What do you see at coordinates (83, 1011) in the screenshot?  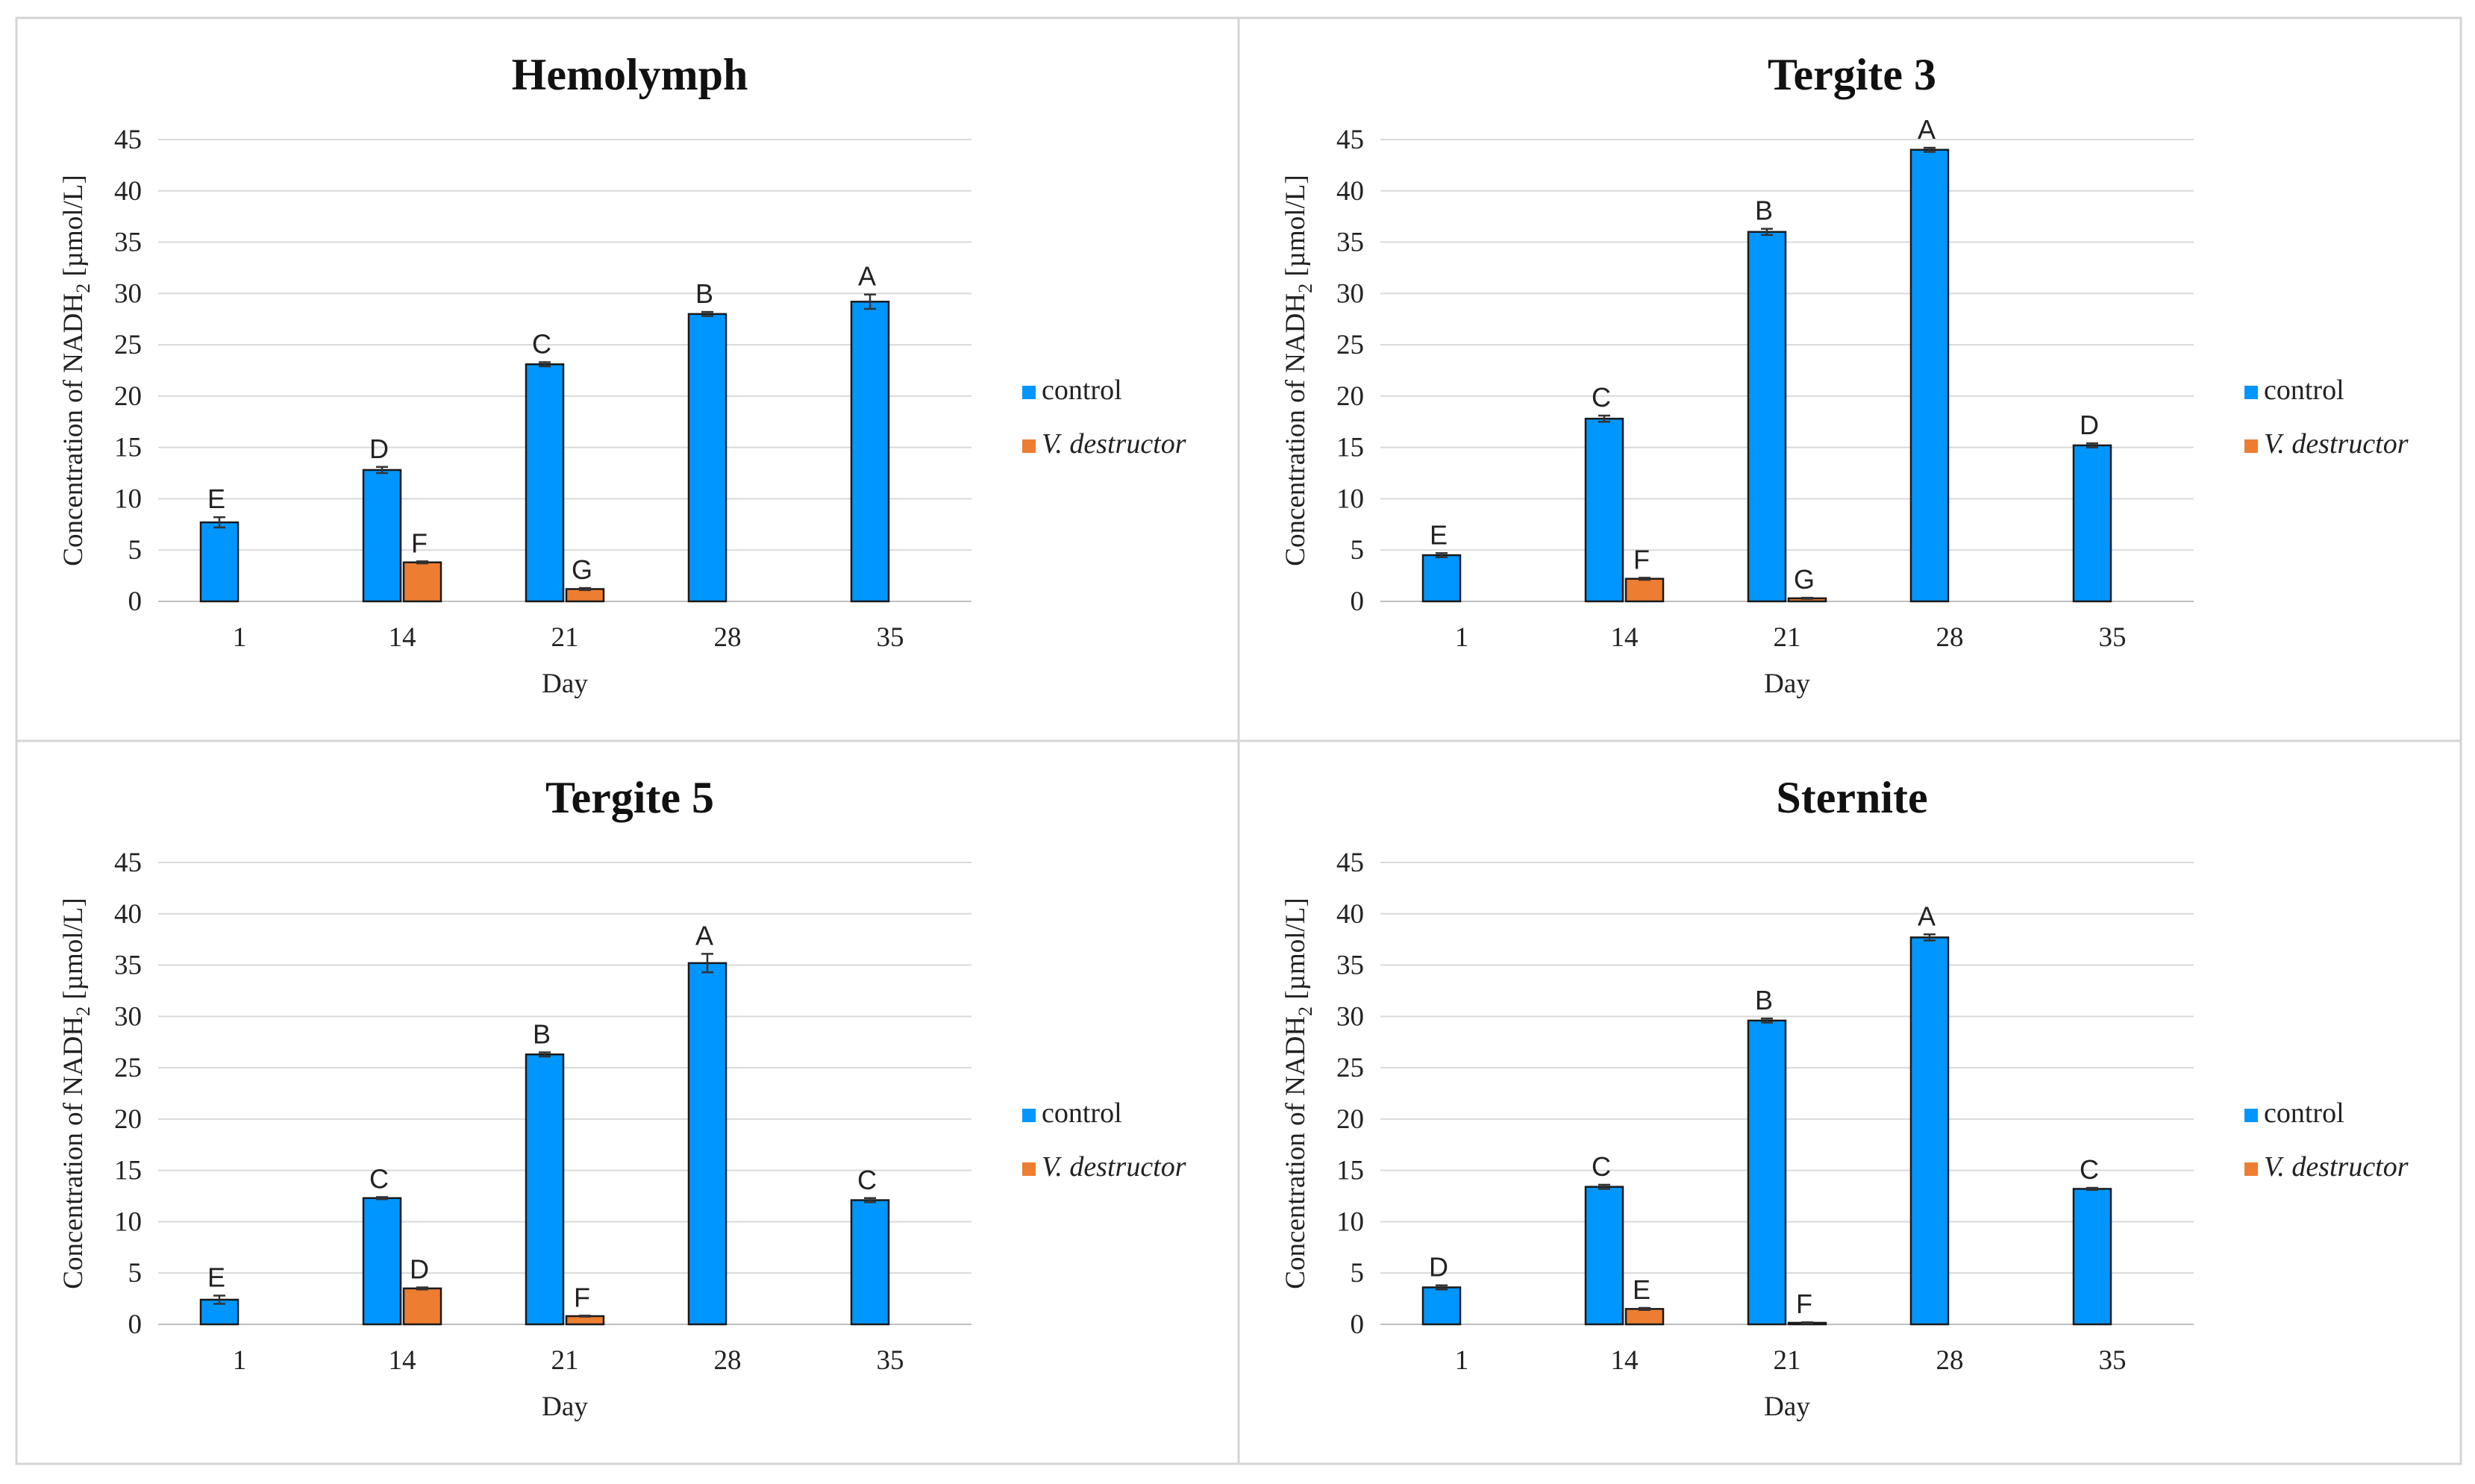 I see `y-axis-label-subscript: 2` at bounding box center [83, 1011].